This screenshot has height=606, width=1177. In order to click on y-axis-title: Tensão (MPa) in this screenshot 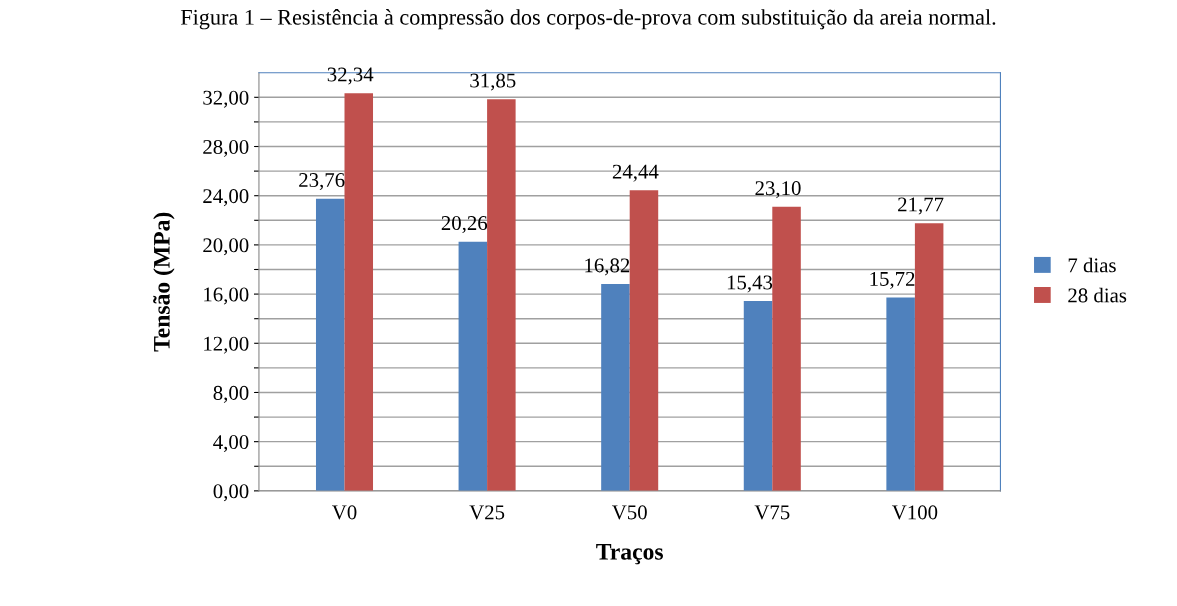, I will do `click(164, 282)`.